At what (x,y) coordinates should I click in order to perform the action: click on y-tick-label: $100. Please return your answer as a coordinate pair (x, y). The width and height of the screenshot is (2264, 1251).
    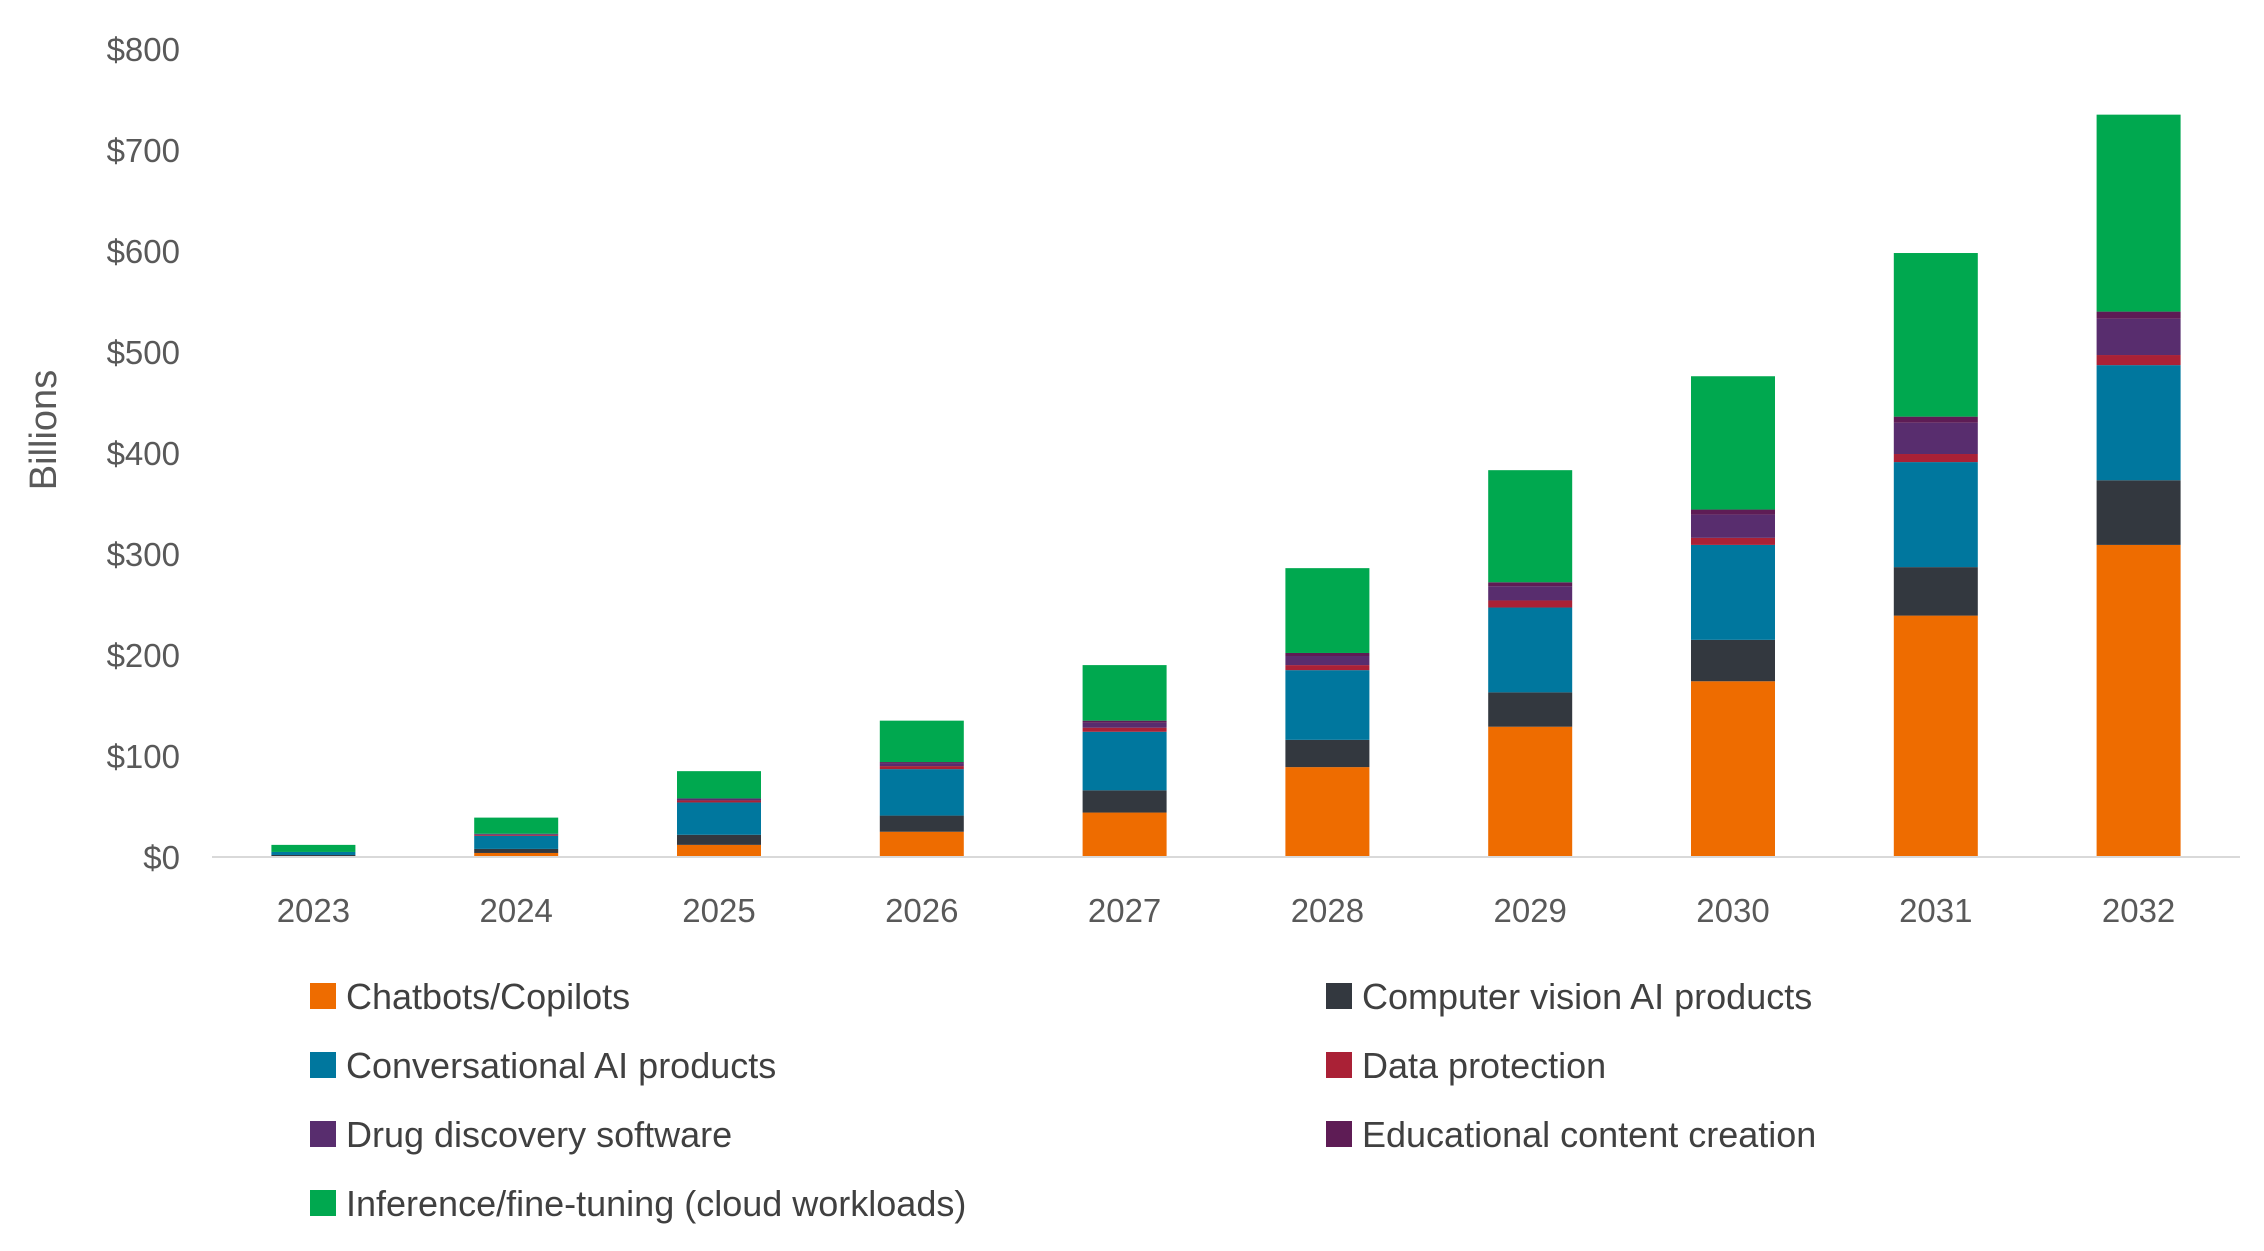
    Looking at the image, I should click on (143, 756).